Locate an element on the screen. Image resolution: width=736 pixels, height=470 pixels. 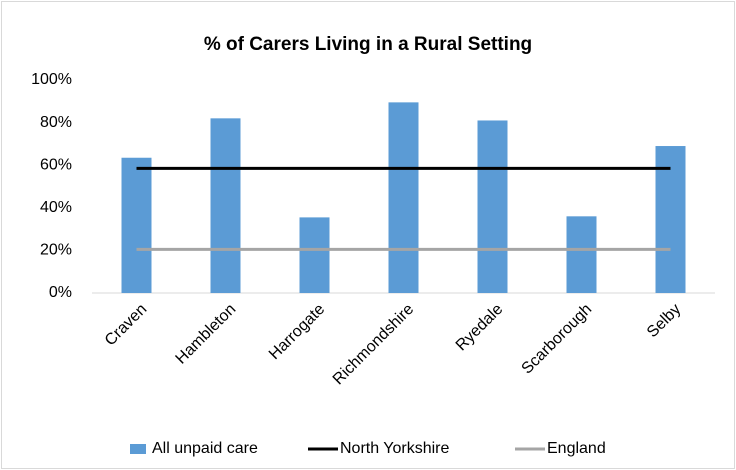
legend-label: All unpaid care is located at coordinates (205, 448).